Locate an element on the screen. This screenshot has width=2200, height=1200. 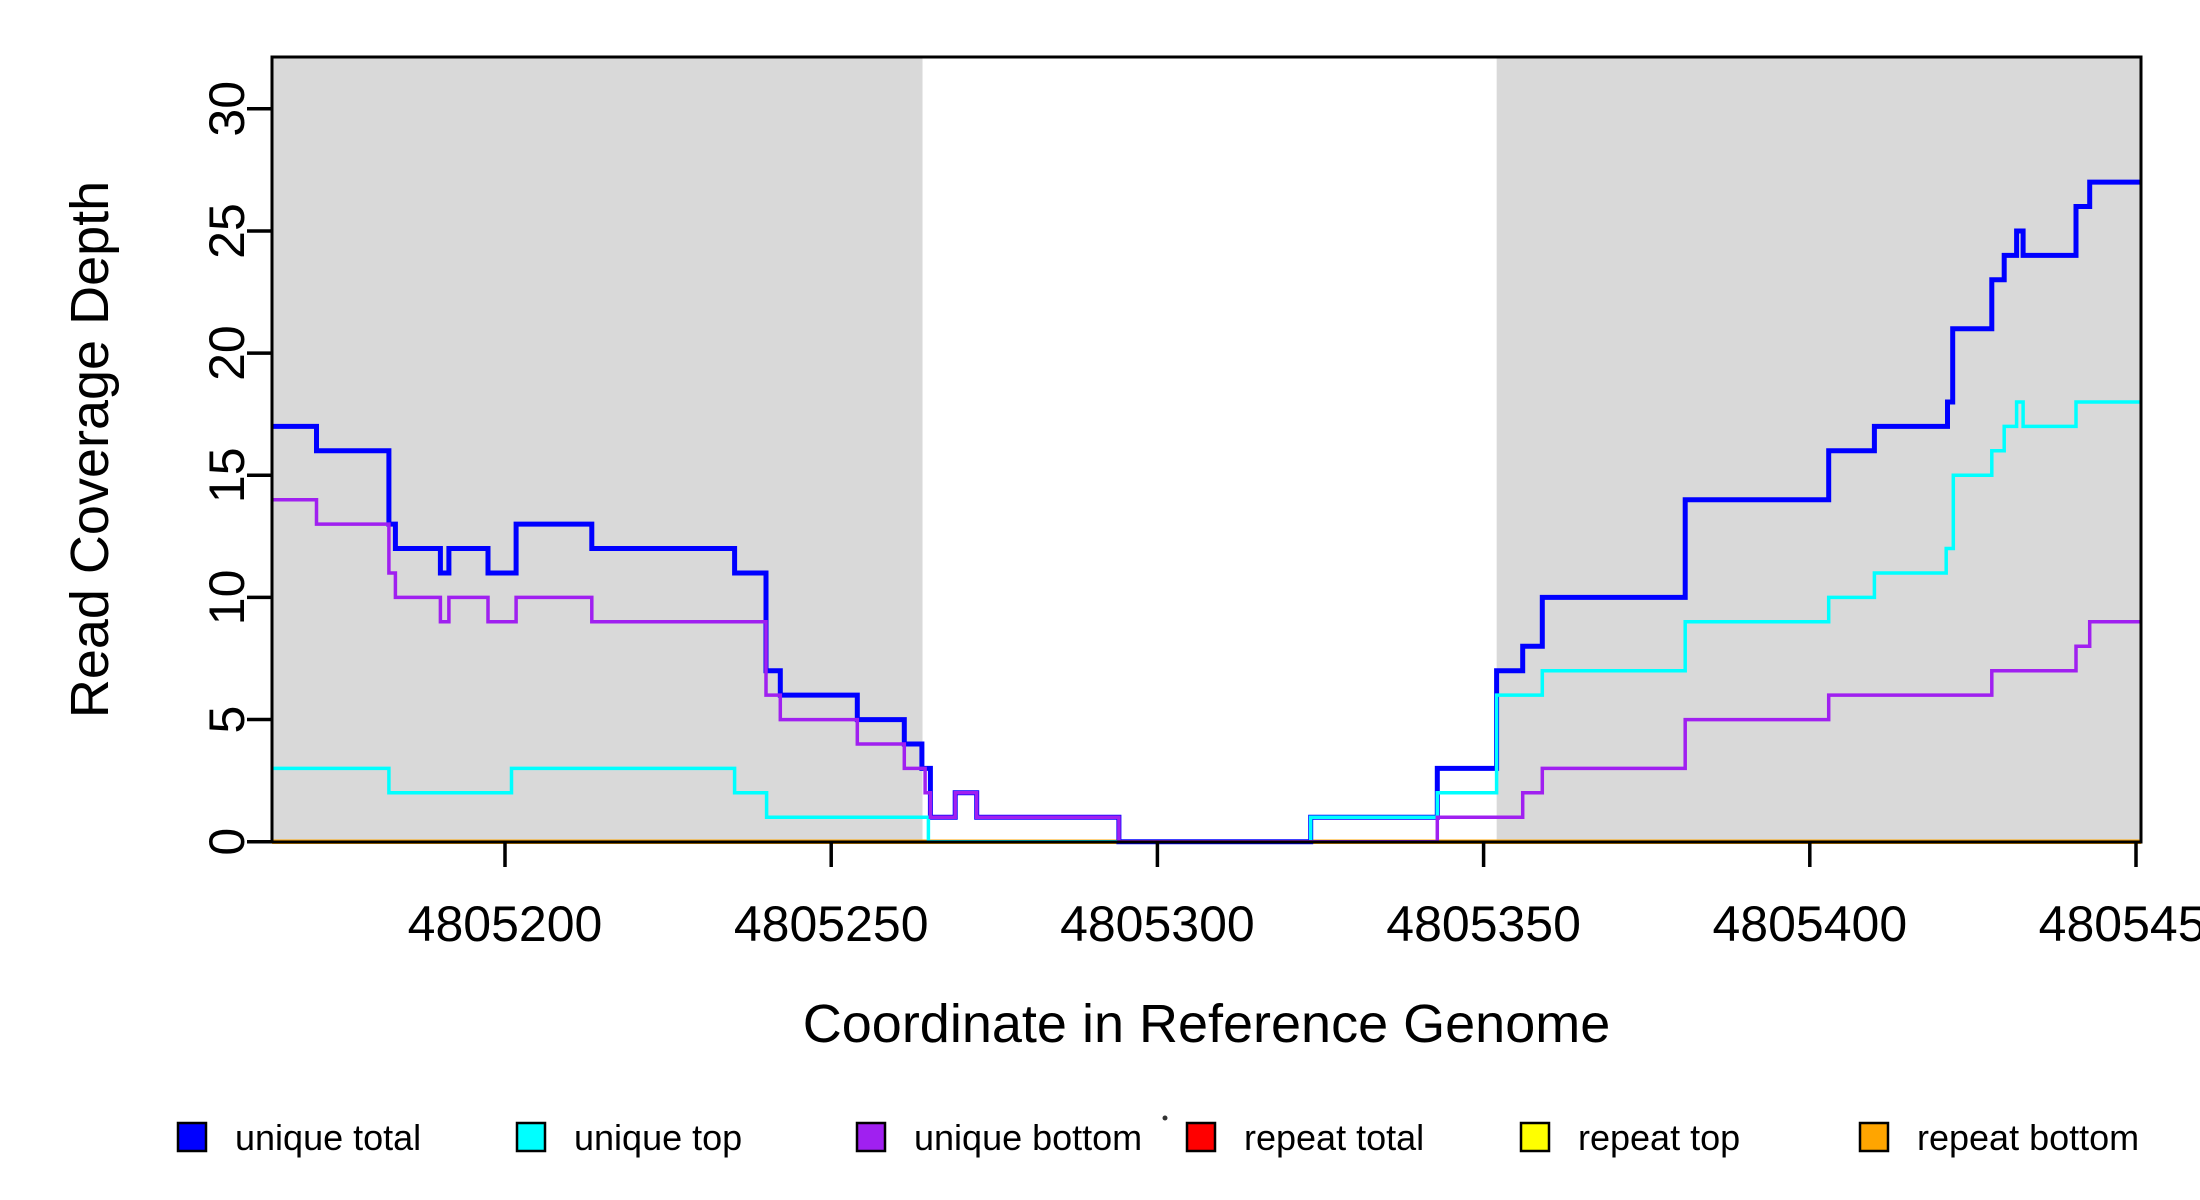
y-axis-tick-label: 15 is located at coordinates (227, 475).